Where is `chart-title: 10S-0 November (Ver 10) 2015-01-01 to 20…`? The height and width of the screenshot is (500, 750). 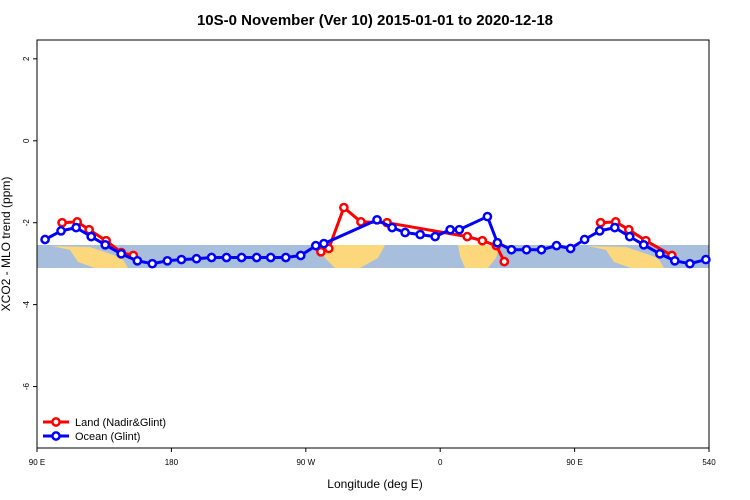
chart-title: 10S-0 November (Ver 10) 2015-01-01 to 20… is located at coordinates (375, 20).